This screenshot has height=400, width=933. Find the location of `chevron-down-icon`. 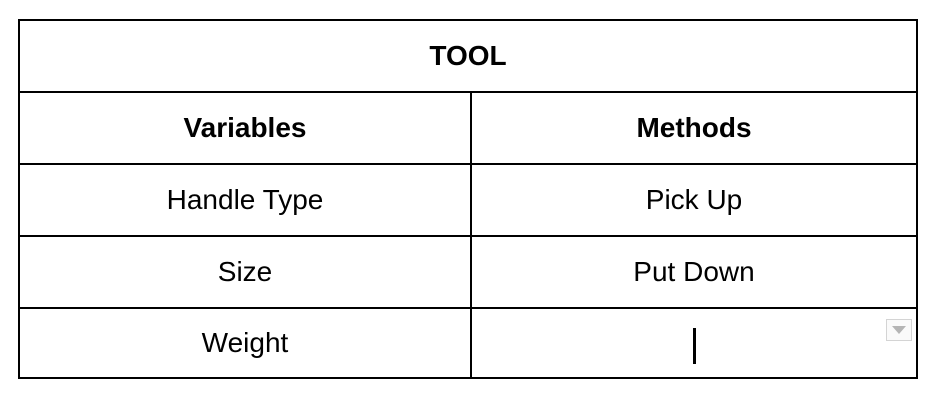

chevron-down-icon is located at coordinates (899, 330).